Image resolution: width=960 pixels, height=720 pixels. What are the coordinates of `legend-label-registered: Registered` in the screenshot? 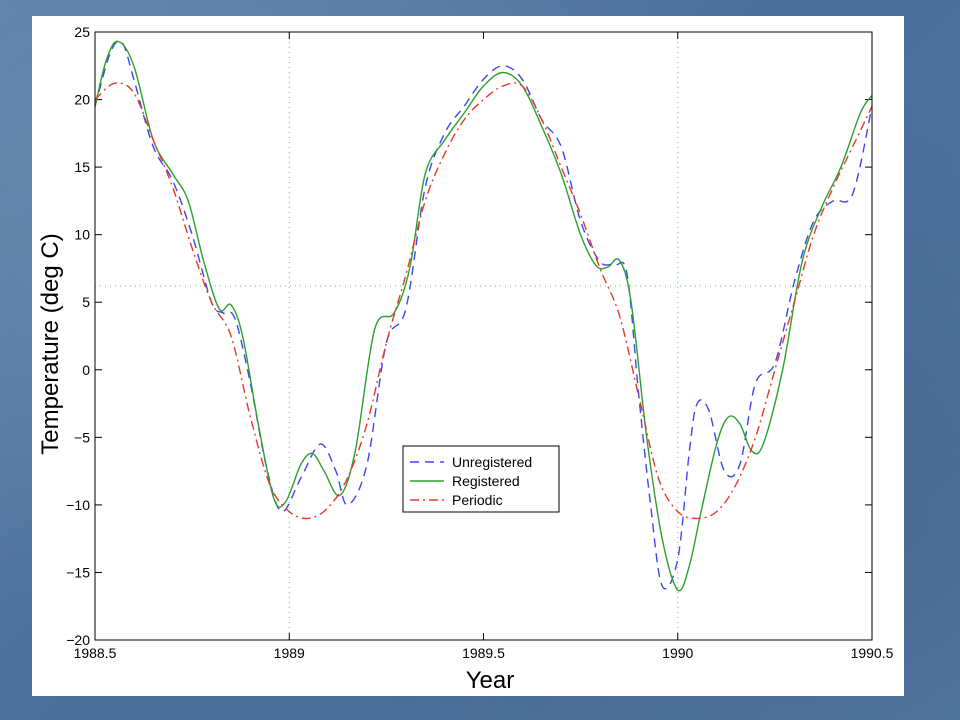 It's located at (486, 481).